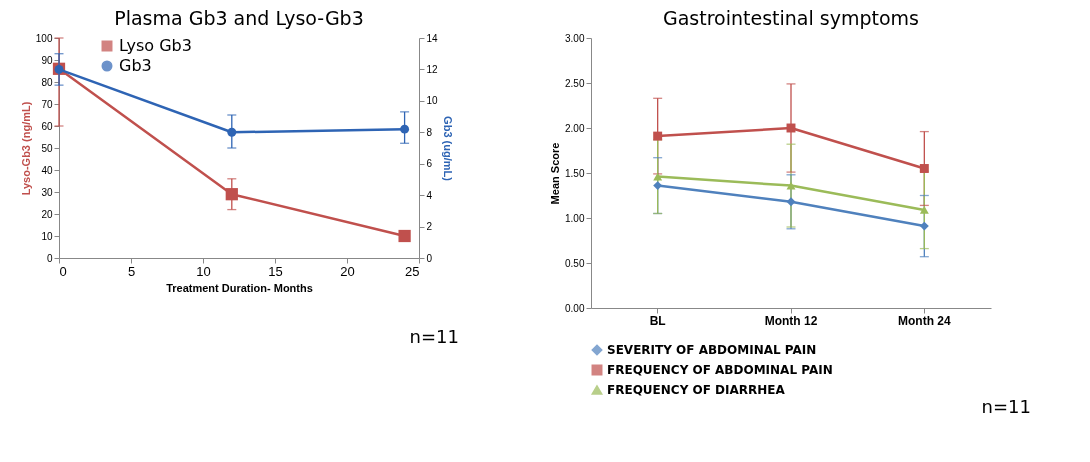 This screenshot has width=1090, height=462. Describe the element at coordinates (432, 38) in the screenshot. I see `y2-tick-label: 14` at that location.